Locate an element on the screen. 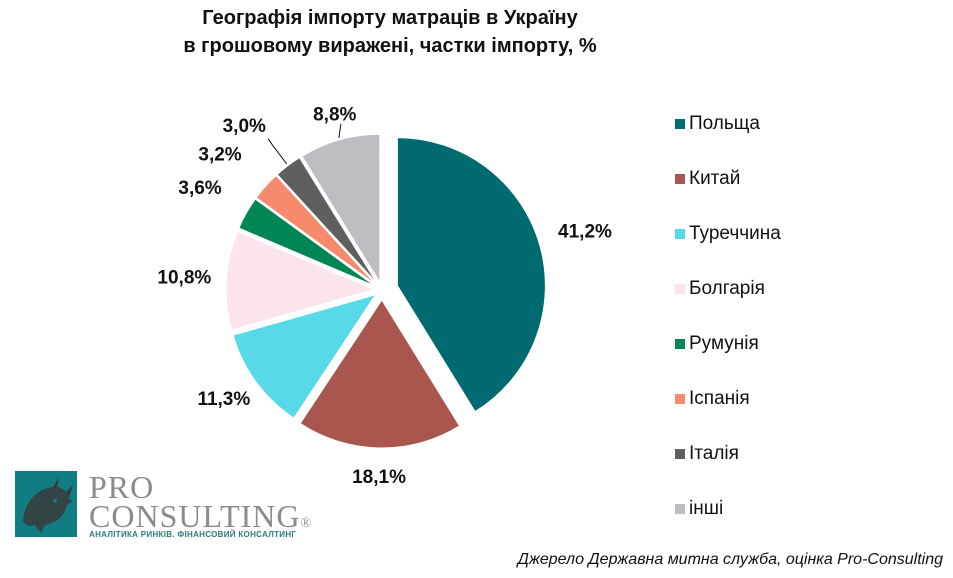  logo-consulting-text: CONSULTING® is located at coordinates (200, 516).